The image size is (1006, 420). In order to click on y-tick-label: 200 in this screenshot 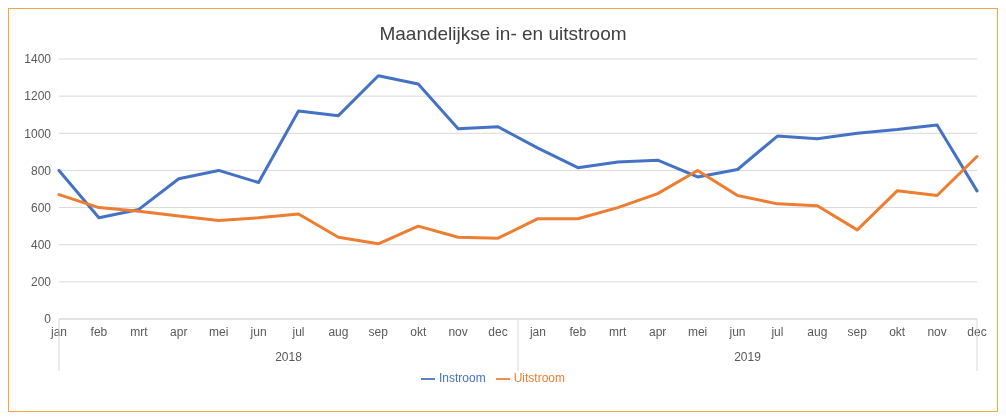, I will do `click(41, 282)`.